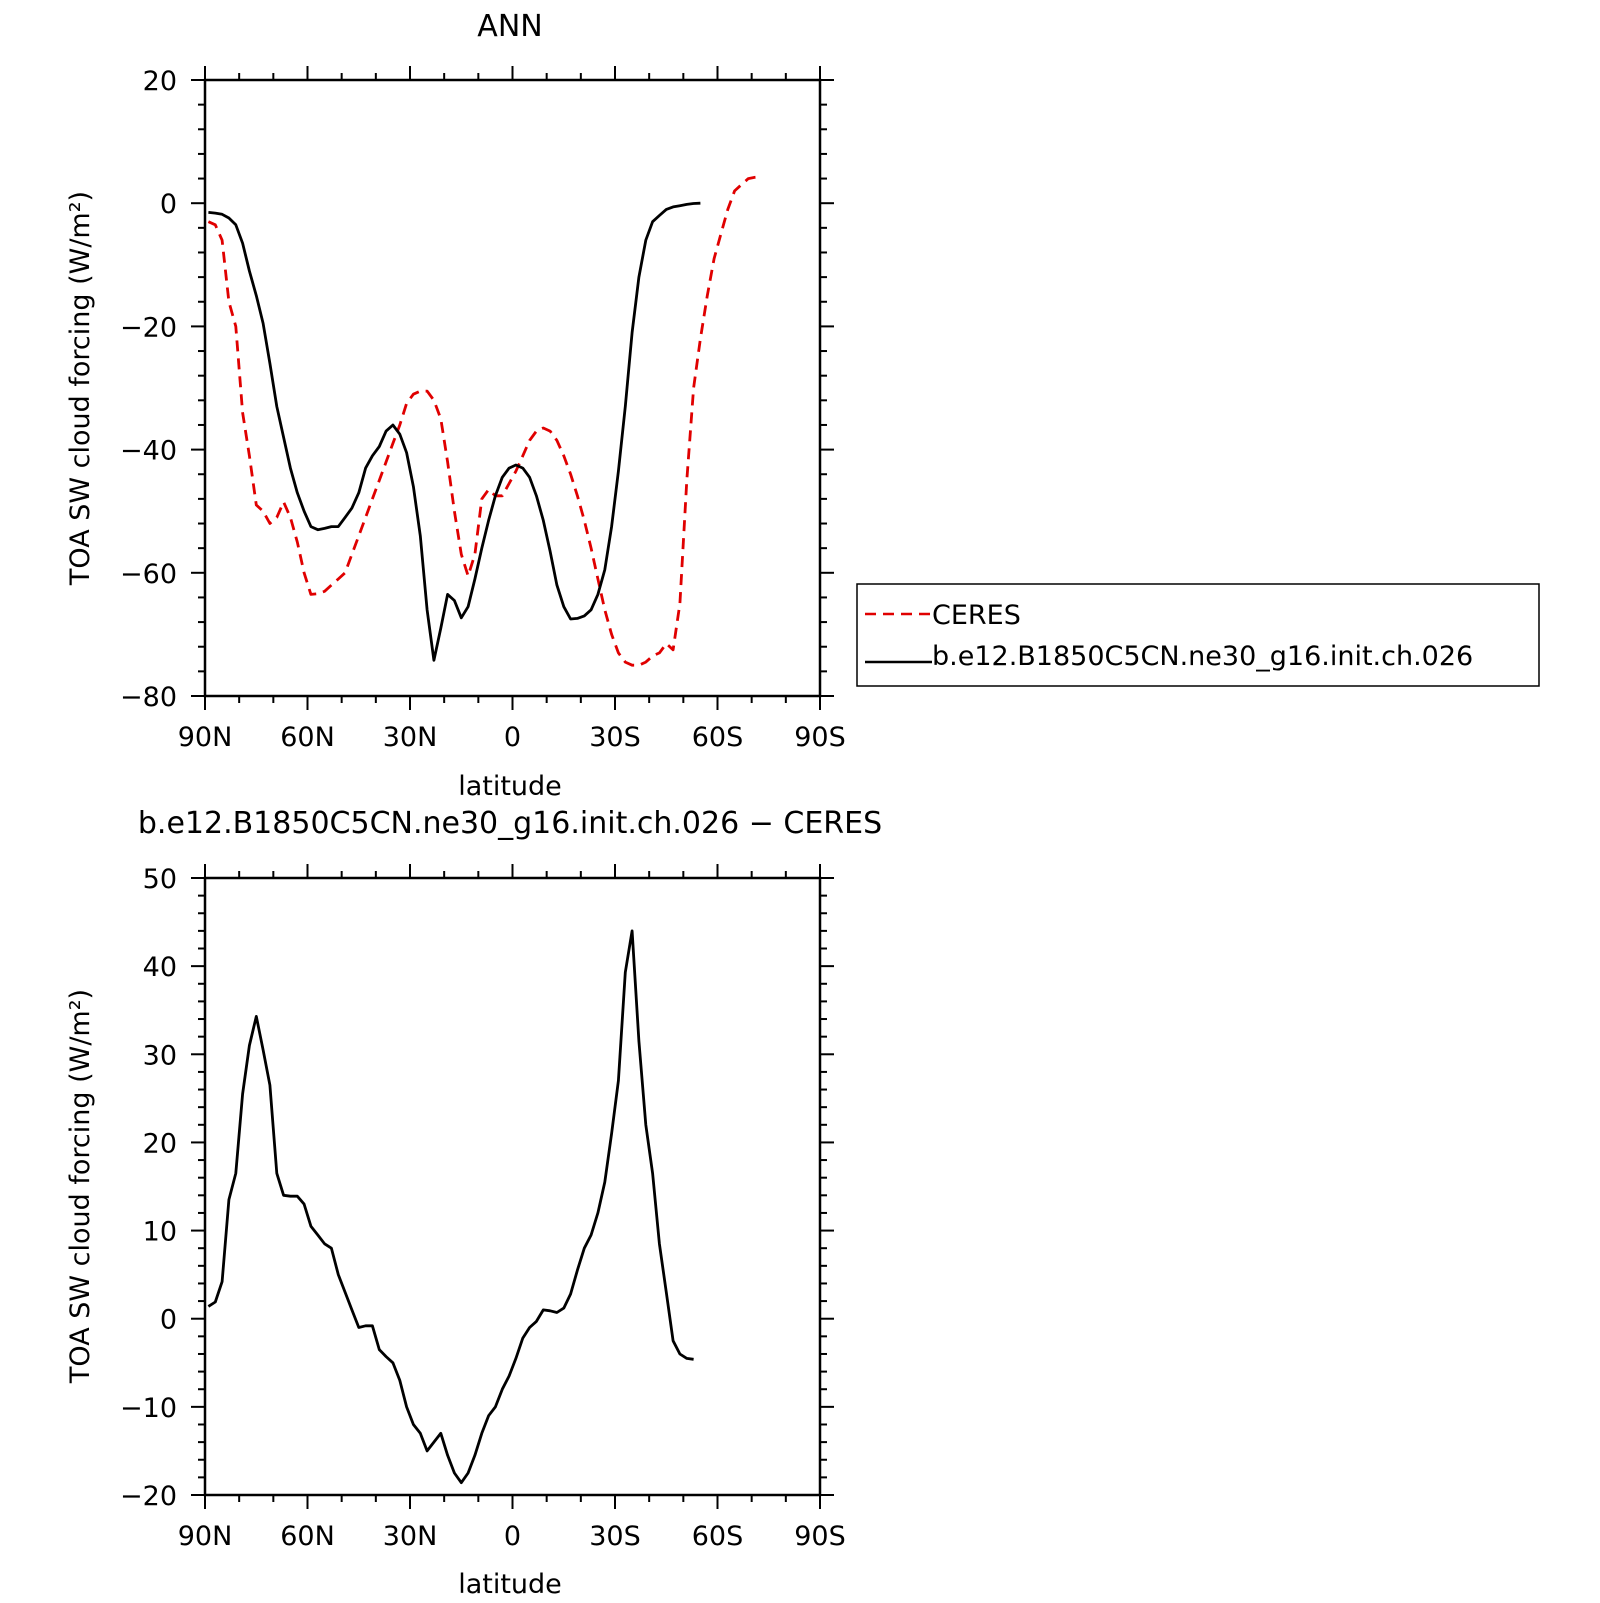 Image resolution: width=1600 pixels, height=1603 pixels. Describe the element at coordinates (160, 1232) in the screenshot. I see `y-tick-label: 10` at that location.